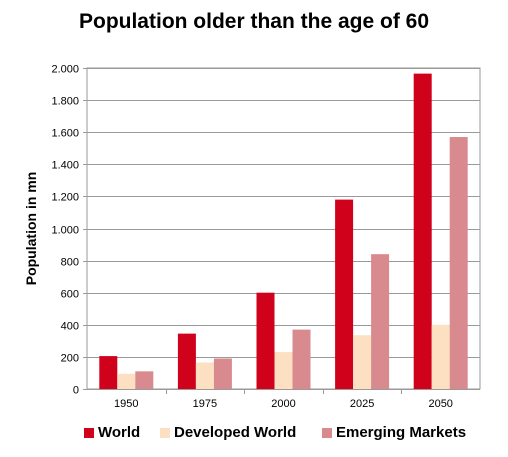  I want to click on y-tick-label: 1.000, so click(65, 231).